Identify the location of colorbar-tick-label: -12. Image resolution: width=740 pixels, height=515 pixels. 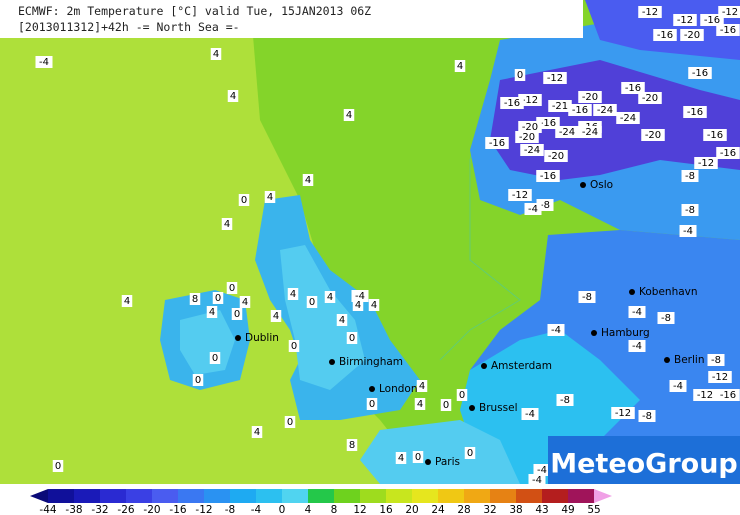
(203, 509).